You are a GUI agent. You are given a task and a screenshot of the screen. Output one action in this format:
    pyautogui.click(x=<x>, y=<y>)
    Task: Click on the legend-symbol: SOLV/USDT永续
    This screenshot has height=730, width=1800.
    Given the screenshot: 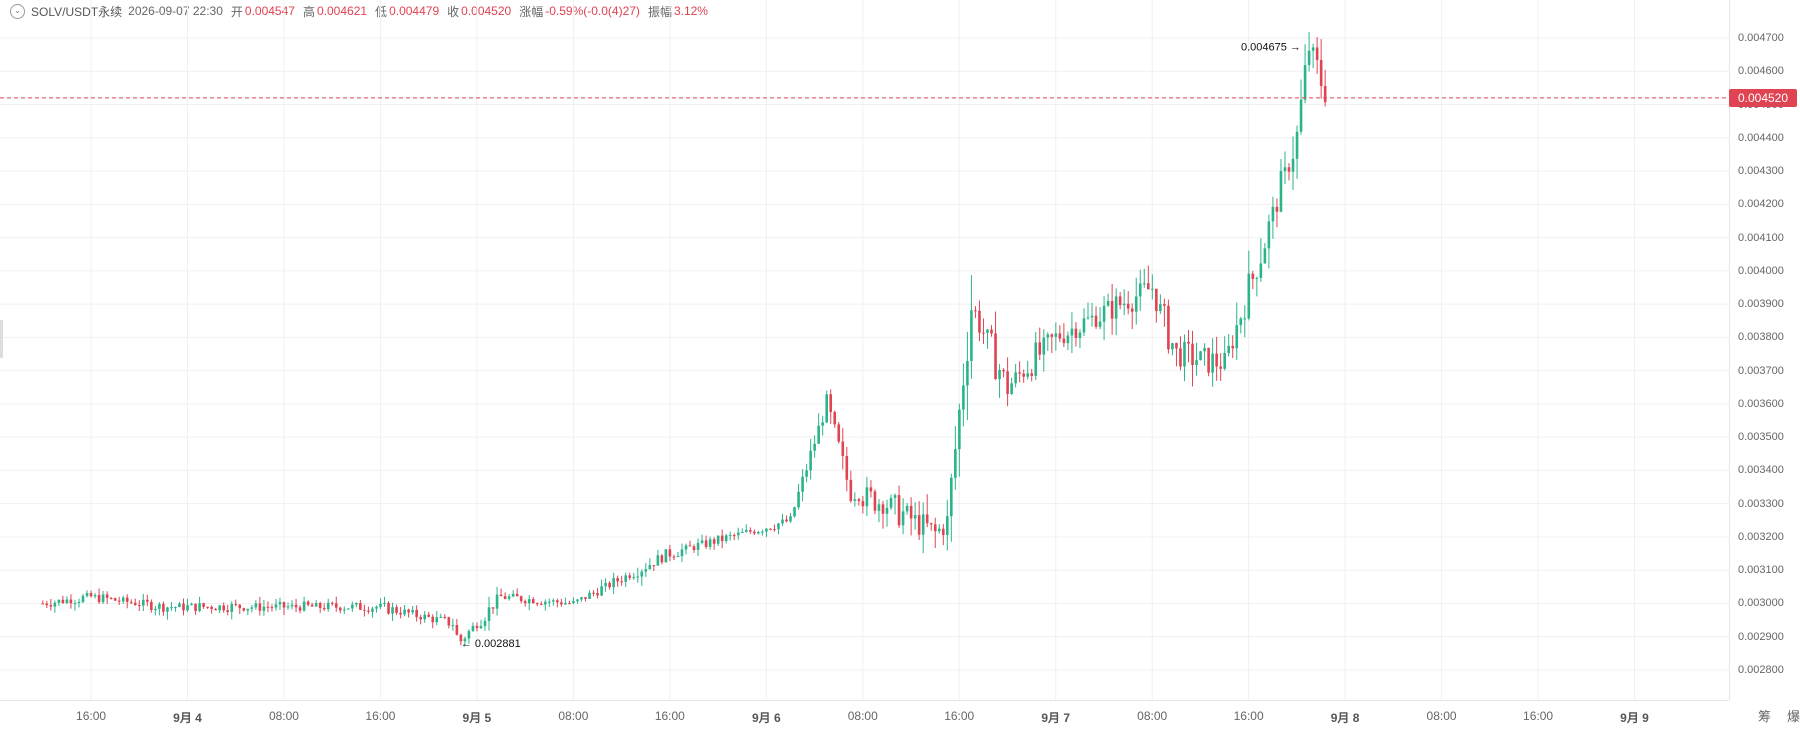 What is the action you would take?
    pyautogui.click(x=77, y=11)
    